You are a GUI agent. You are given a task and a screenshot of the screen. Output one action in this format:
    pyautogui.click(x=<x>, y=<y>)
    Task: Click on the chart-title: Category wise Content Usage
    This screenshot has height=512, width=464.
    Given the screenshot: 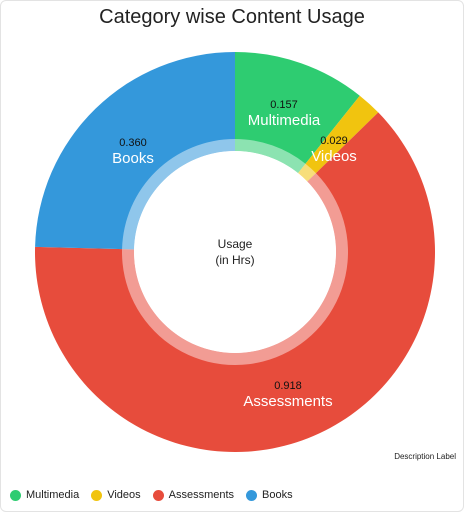 What is the action you would take?
    pyautogui.click(x=232, y=17)
    